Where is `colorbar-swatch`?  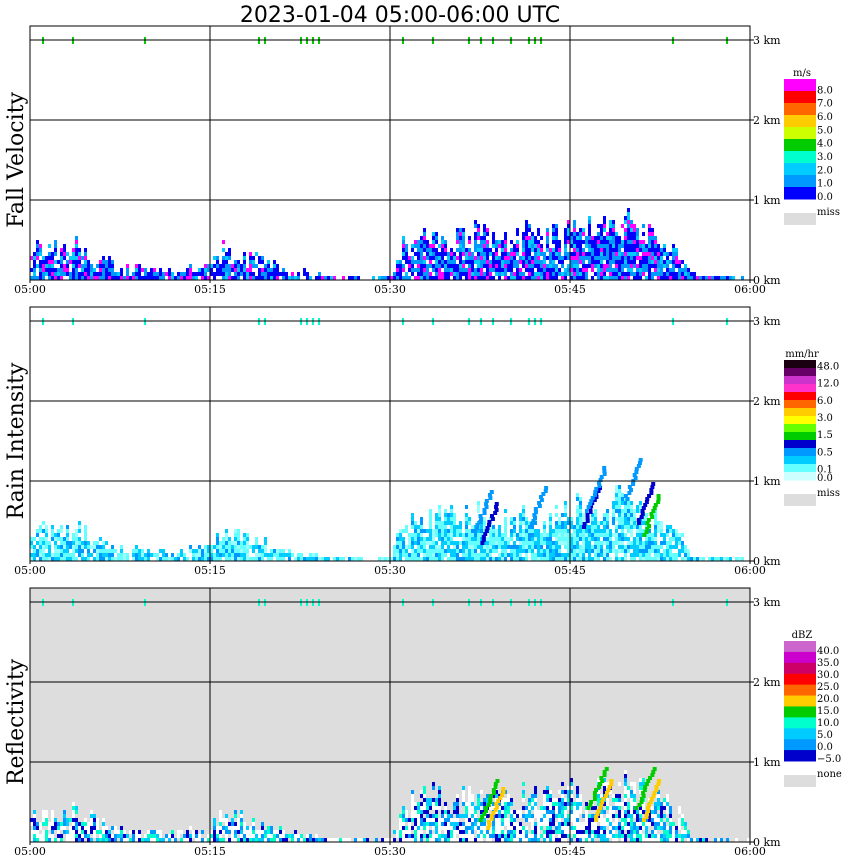 colorbar-swatch is located at coordinates (800, 181).